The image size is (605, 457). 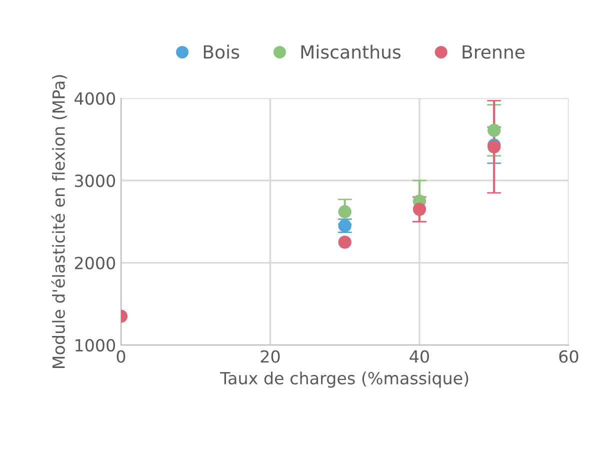 I want to click on y-tick-label: 3000, so click(x=95, y=181).